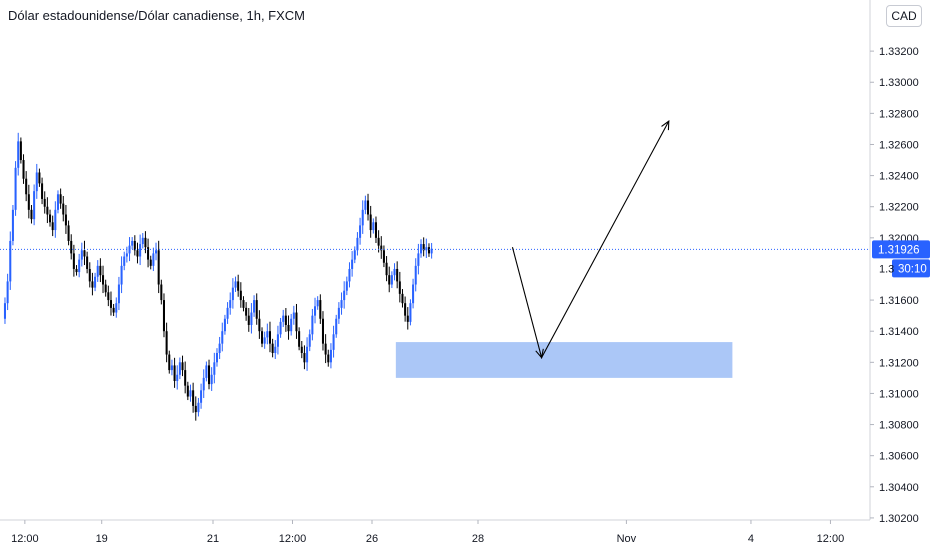 The width and height of the screenshot is (932, 550). What do you see at coordinates (427, 532) in the screenshot?
I see `time-axis: 12:00 19 21 12:00 26 28 Nov 4 12:00` at bounding box center [427, 532].